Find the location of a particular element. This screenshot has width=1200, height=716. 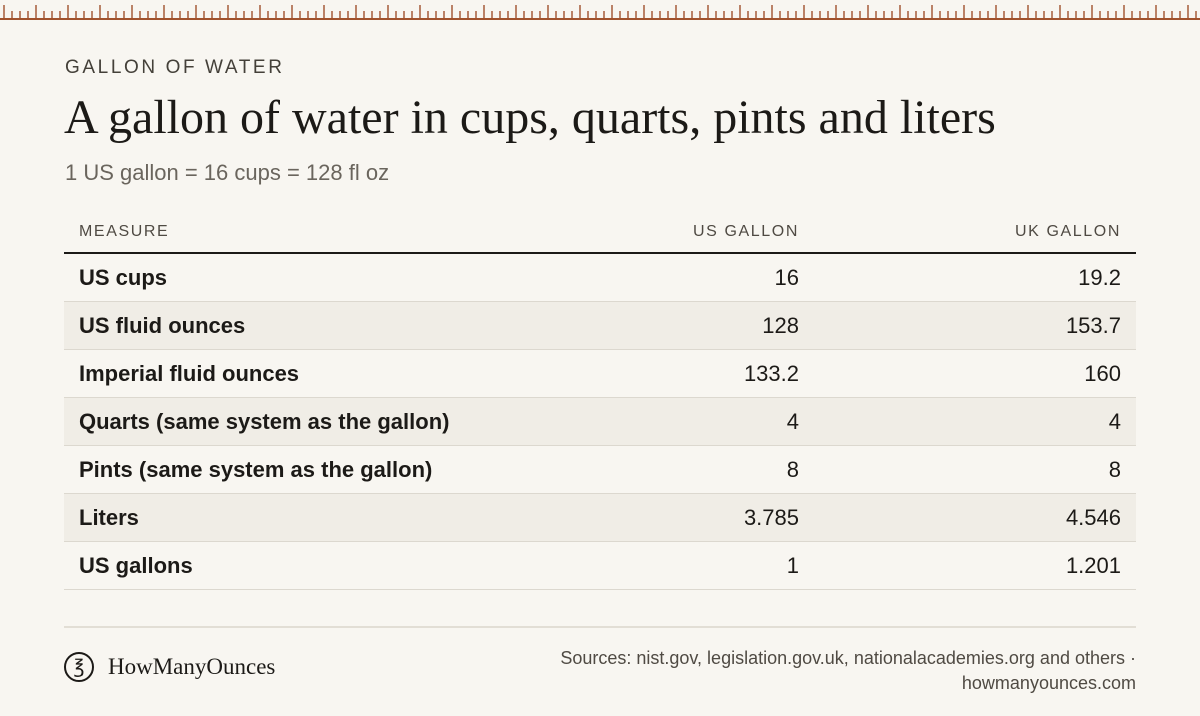

row-uk-value: 19.2 is located at coordinates (1099, 277).